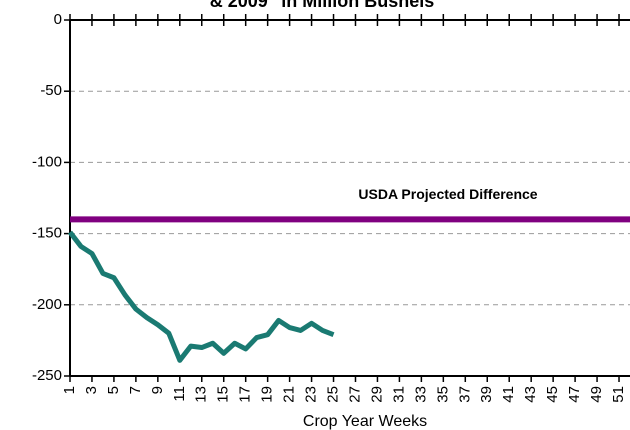  Describe the element at coordinates (47, 375) in the screenshot. I see `y-tick-label: -250` at that location.